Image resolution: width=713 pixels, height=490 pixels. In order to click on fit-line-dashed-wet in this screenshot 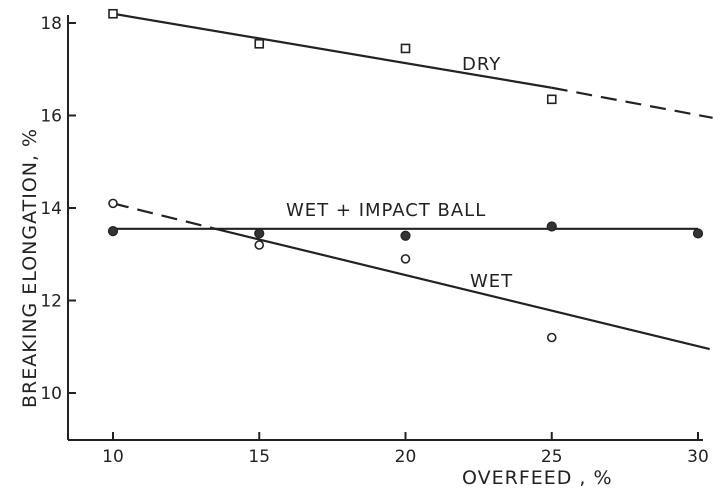, I will do `click(164, 216)`.